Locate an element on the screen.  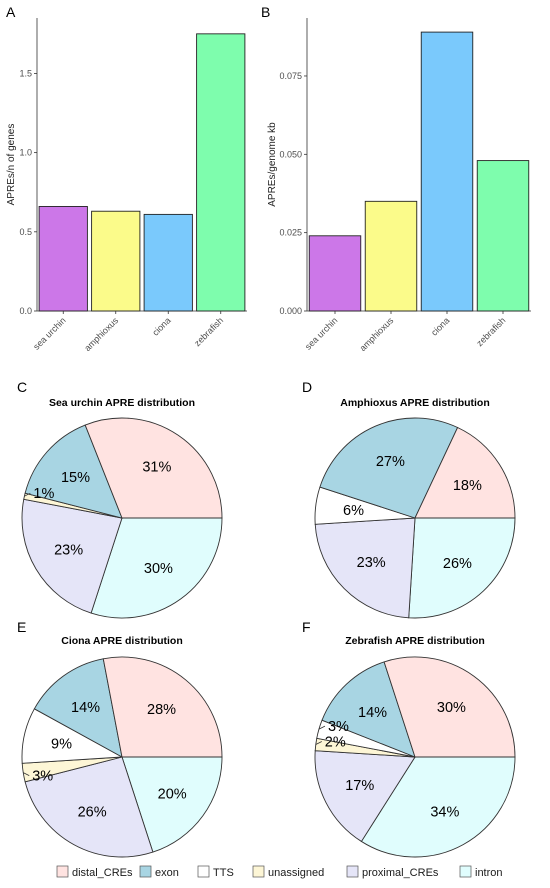
pie-slice-label: 17% is located at coordinates (359, 786).